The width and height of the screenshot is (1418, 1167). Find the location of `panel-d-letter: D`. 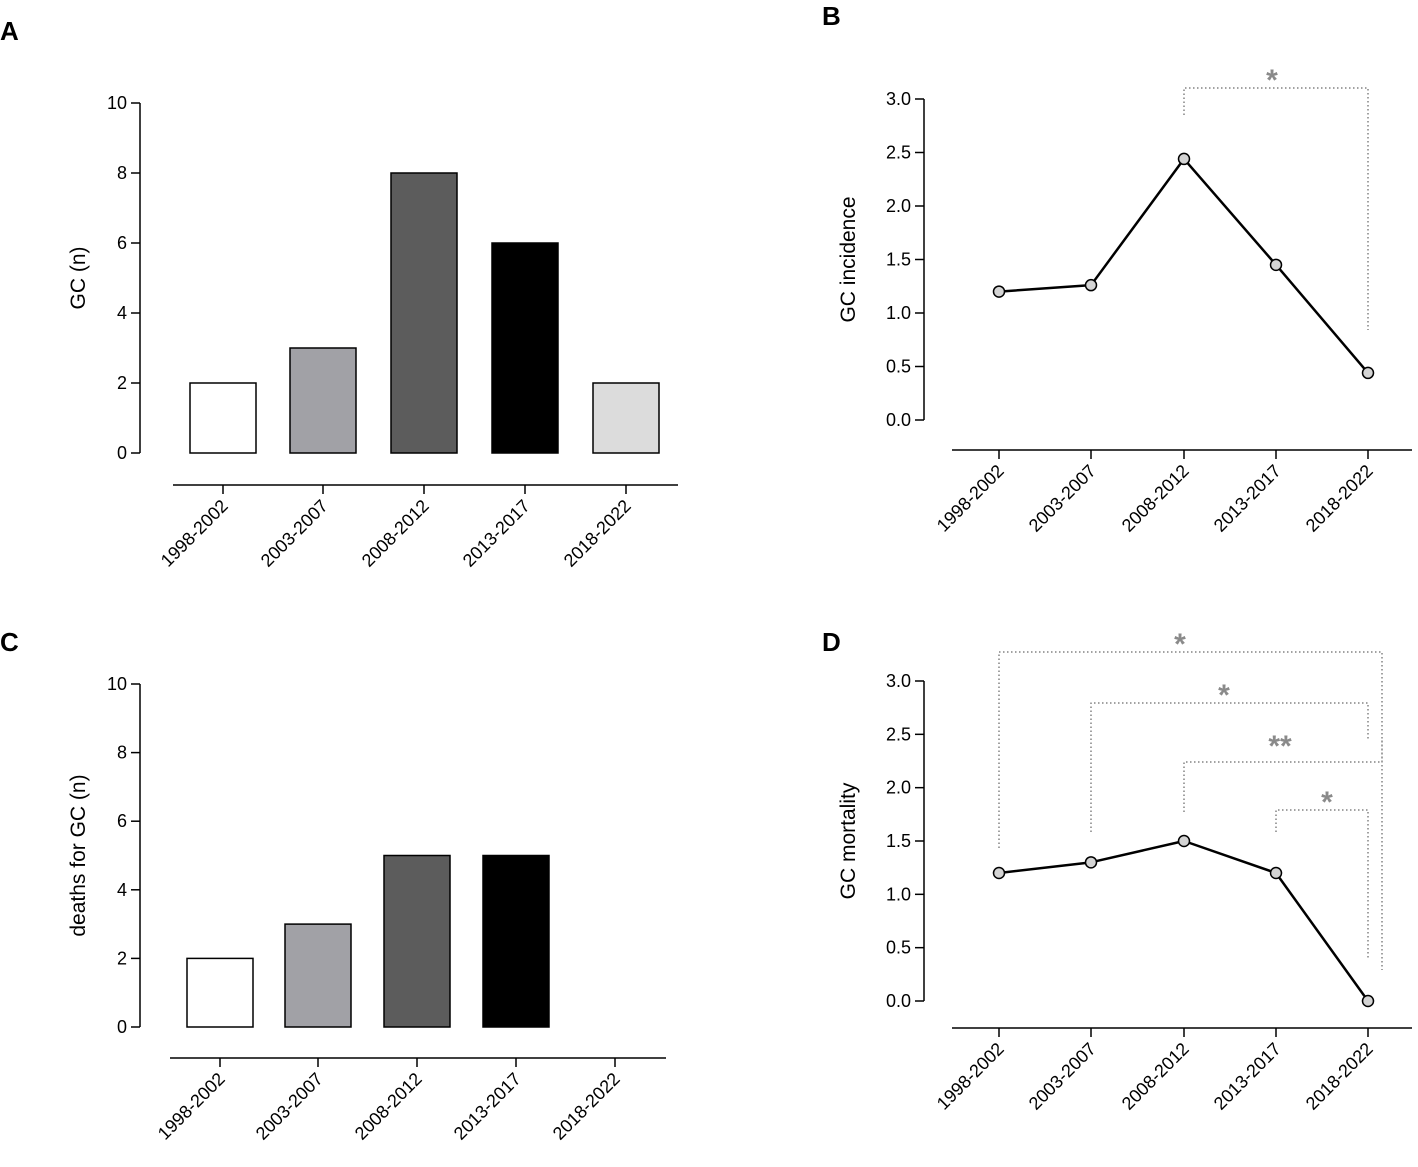

panel-d-letter: D is located at coordinates (831, 642).